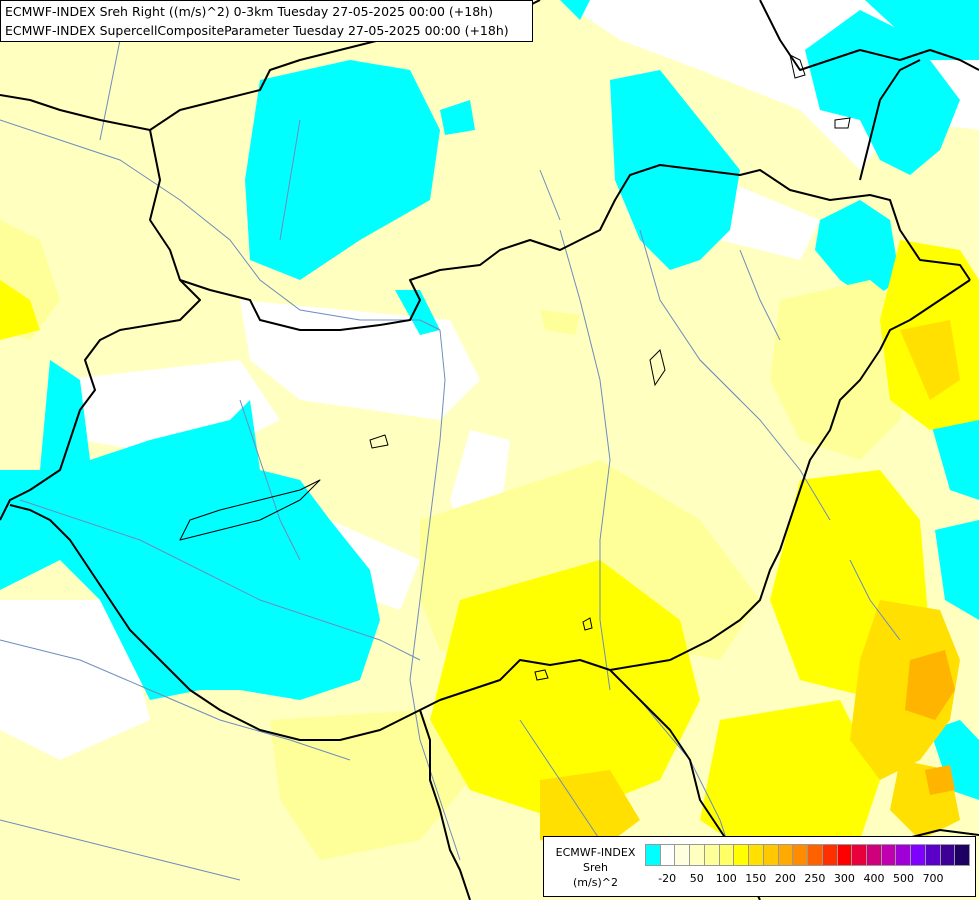 The width and height of the screenshot is (979, 900). Describe the element at coordinates (726, 878) in the screenshot. I see `legend-tick-label: 100` at that location.